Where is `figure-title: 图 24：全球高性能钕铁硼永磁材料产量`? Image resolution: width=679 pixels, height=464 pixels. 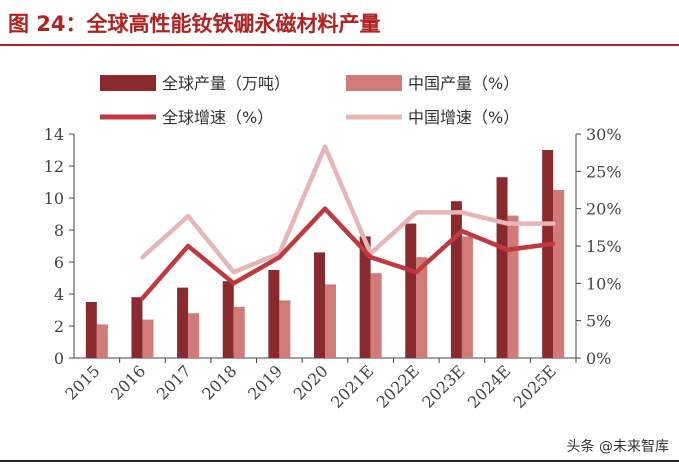
figure-title: 图 24：全球高性能钕铁硼永磁材料产量 is located at coordinates (194, 24).